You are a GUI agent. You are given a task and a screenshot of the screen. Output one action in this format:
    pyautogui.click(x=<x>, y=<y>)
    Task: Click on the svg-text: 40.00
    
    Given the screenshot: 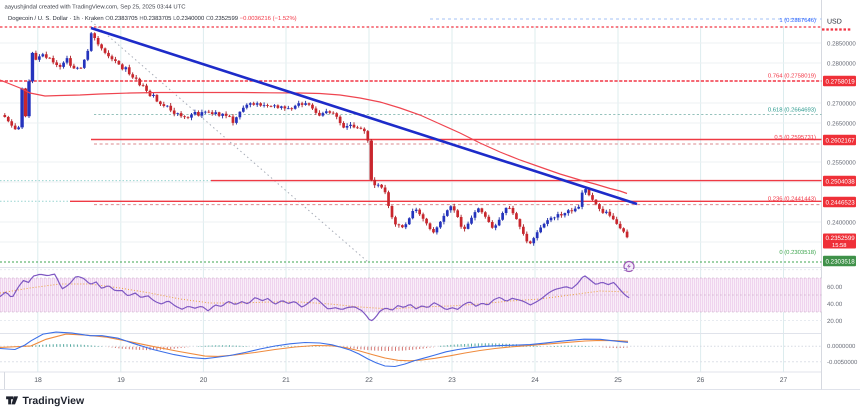 What is the action you would take?
    pyautogui.click(x=835, y=304)
    